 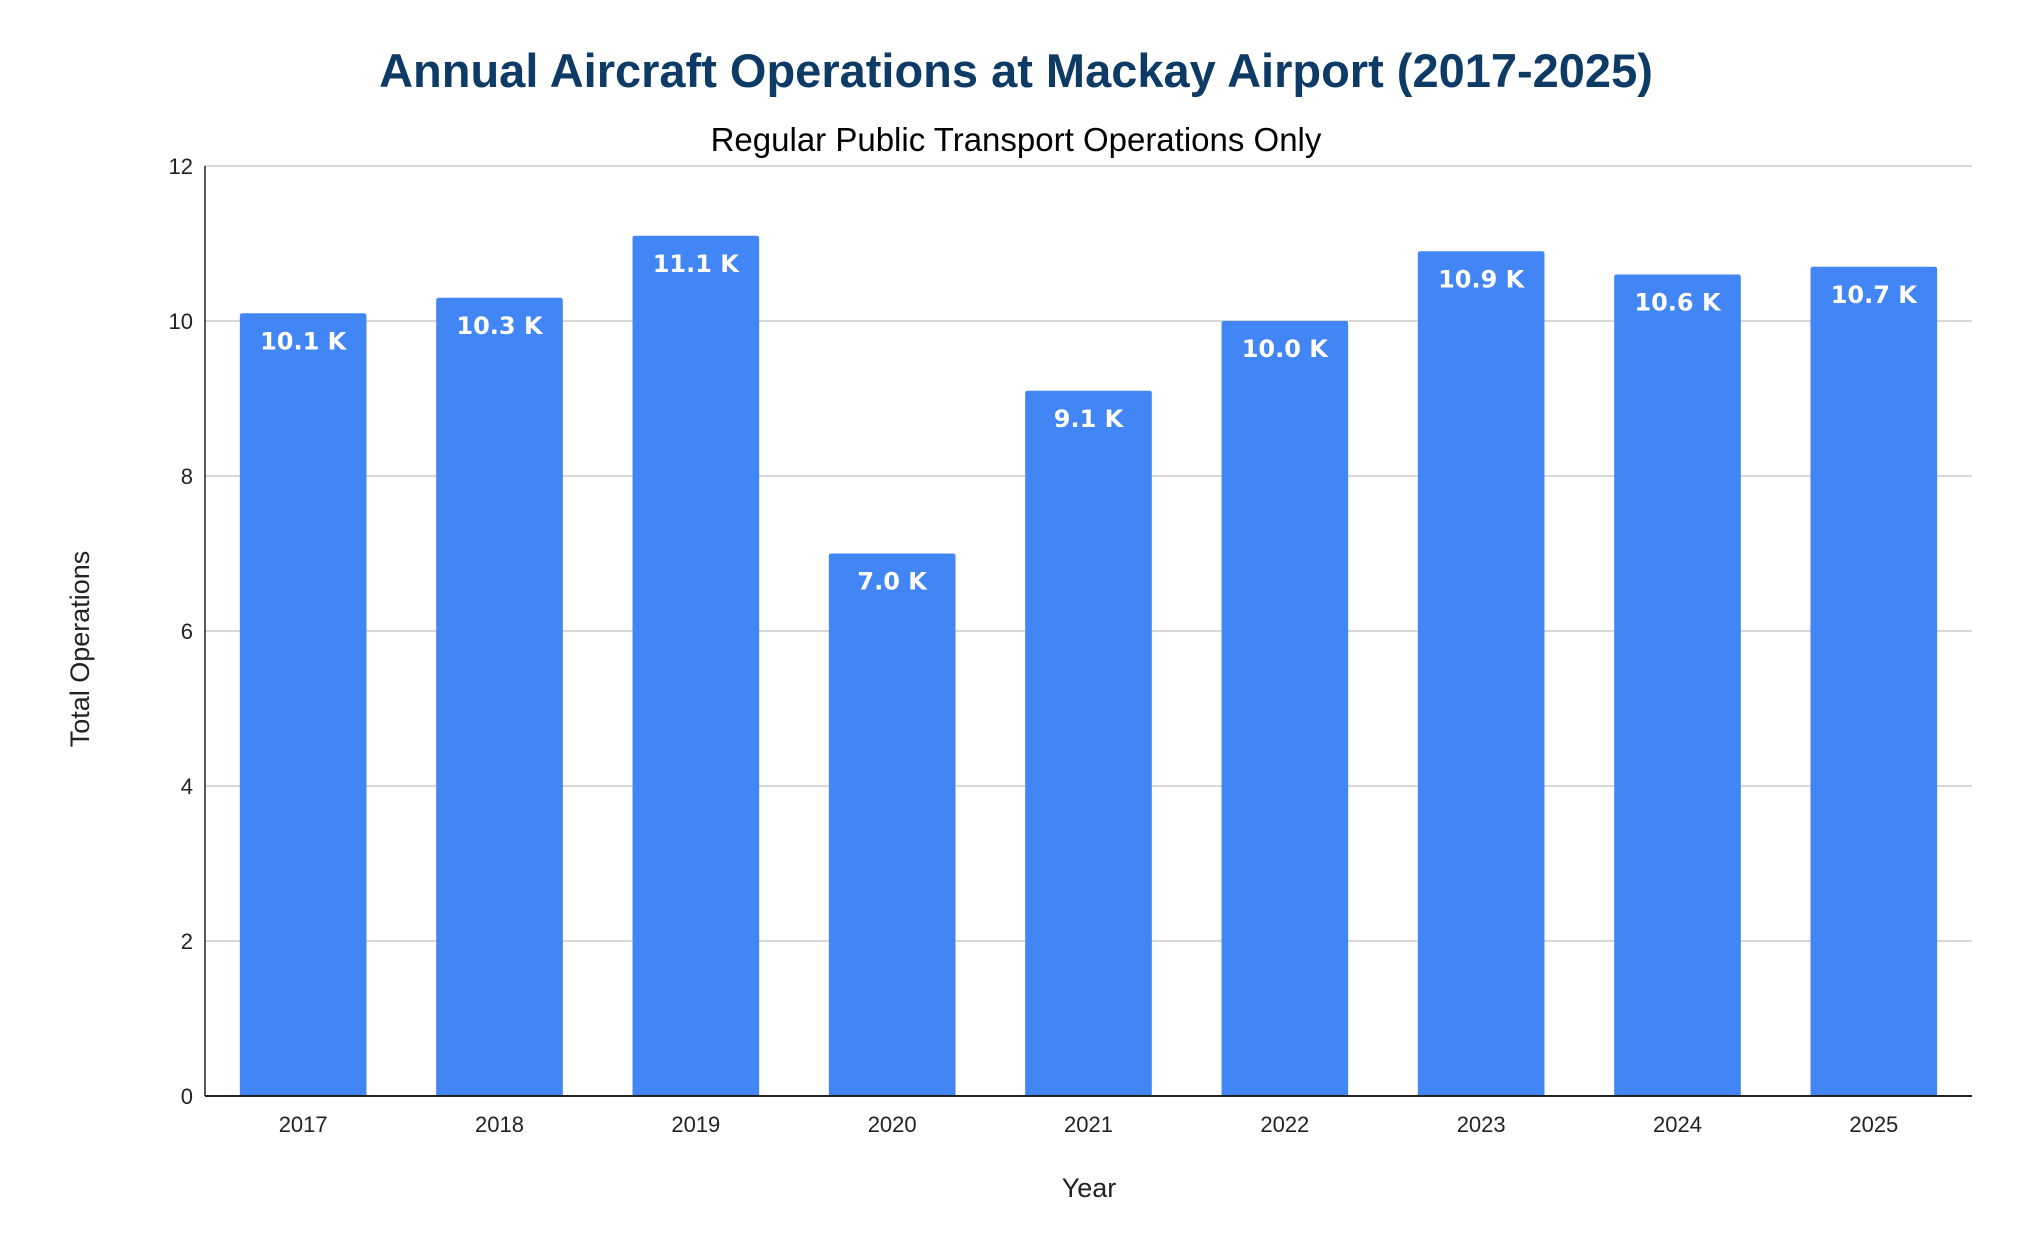 I want to click on x-tick-label: 2024, so click(x=1677, y=1124).